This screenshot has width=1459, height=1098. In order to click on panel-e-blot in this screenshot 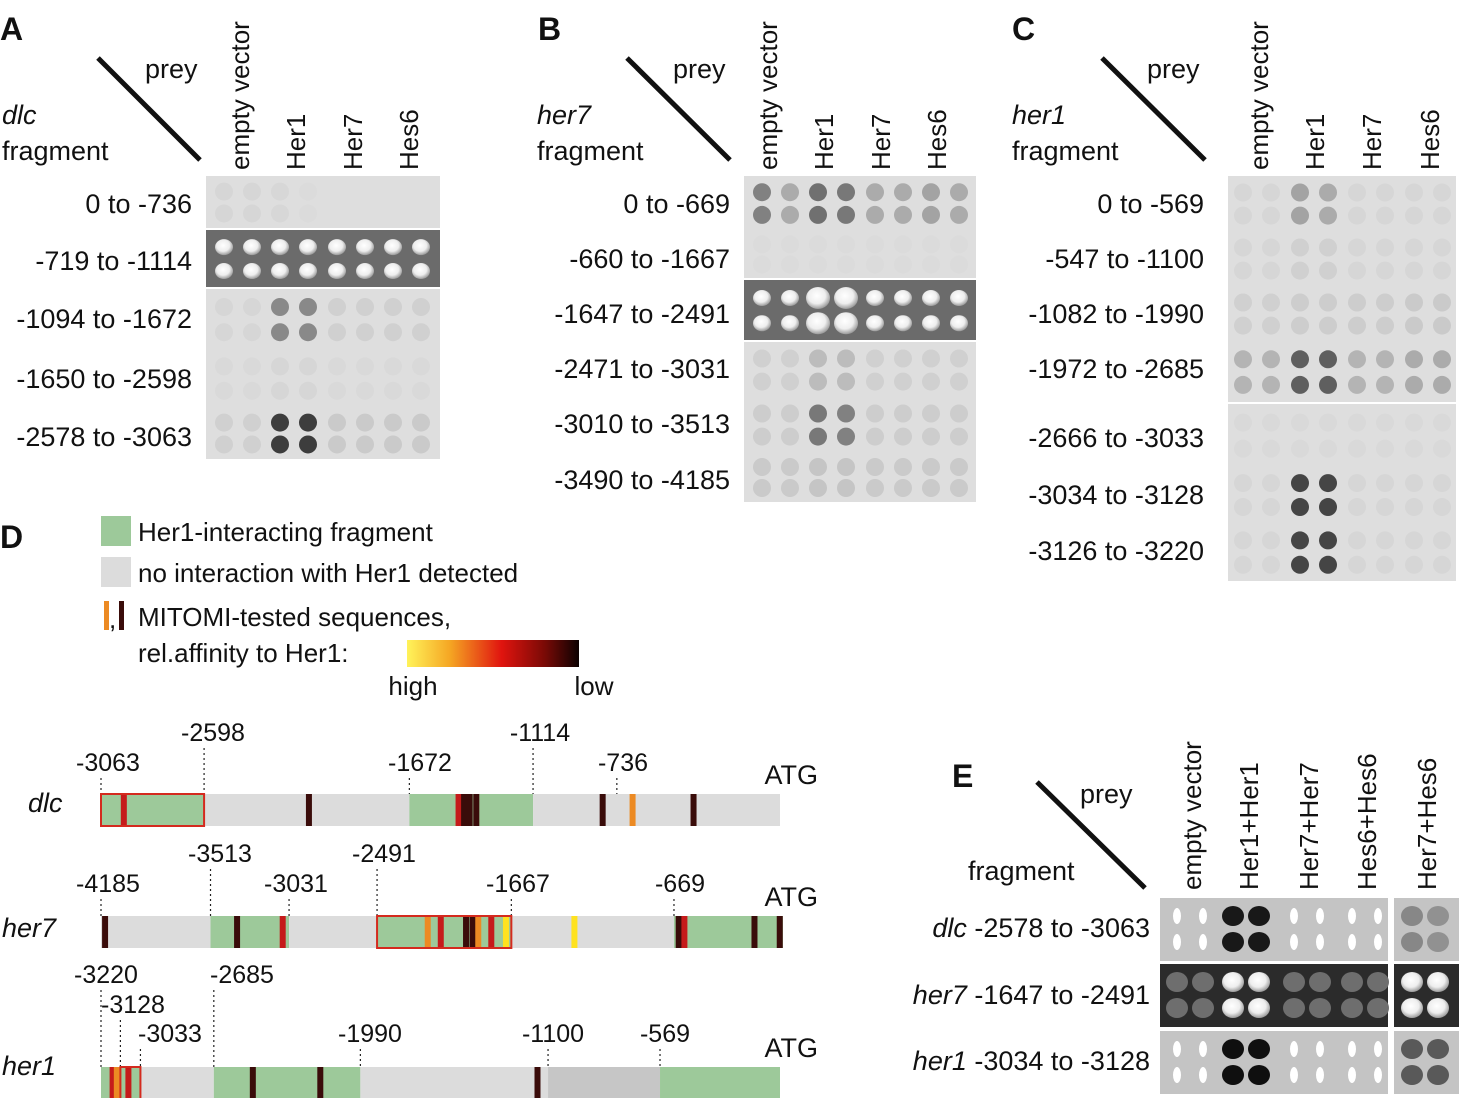, I will do `click(1309, 996)`.